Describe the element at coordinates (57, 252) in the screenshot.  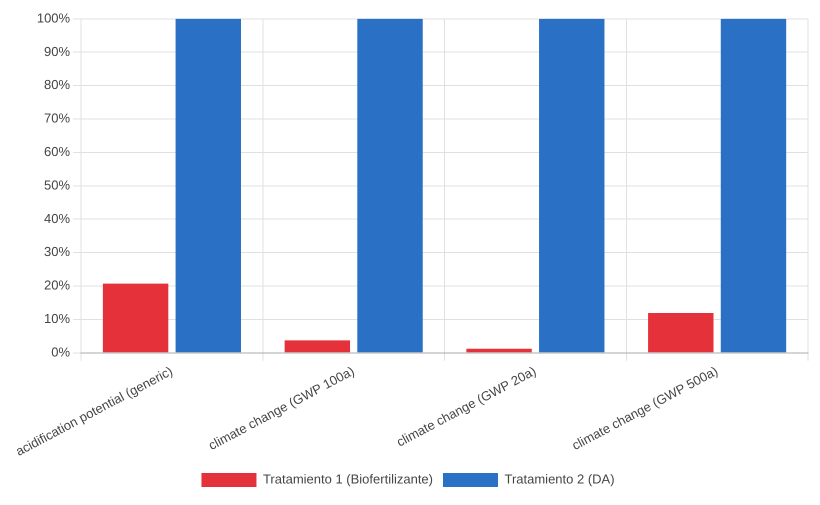
I see `y-tick-label: 30%` at that location.